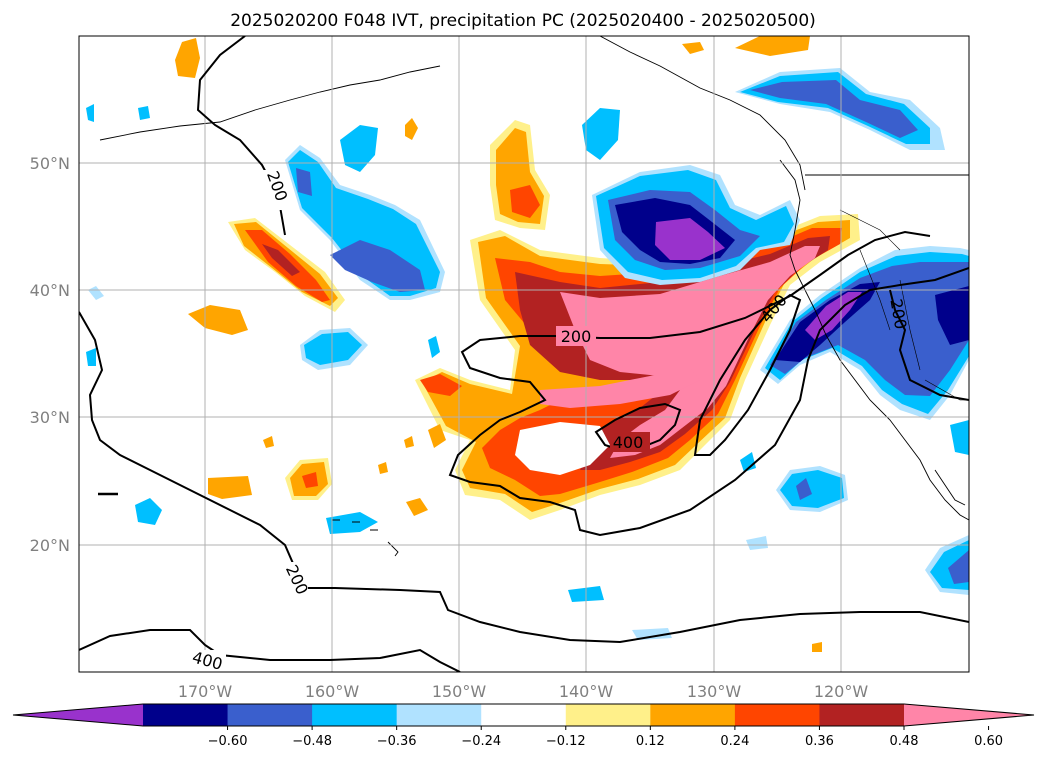 Image resolution: width=1047 pixels, height=765 pixels. I want to click on lat-label-30n: 30°N, so click(50, 417).